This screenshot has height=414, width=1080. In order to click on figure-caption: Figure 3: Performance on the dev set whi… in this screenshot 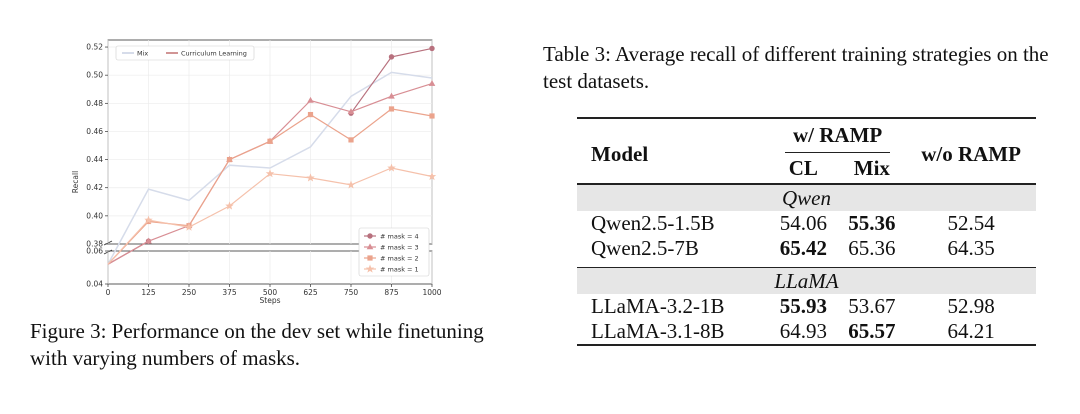, I will do `click(257, 344)`.